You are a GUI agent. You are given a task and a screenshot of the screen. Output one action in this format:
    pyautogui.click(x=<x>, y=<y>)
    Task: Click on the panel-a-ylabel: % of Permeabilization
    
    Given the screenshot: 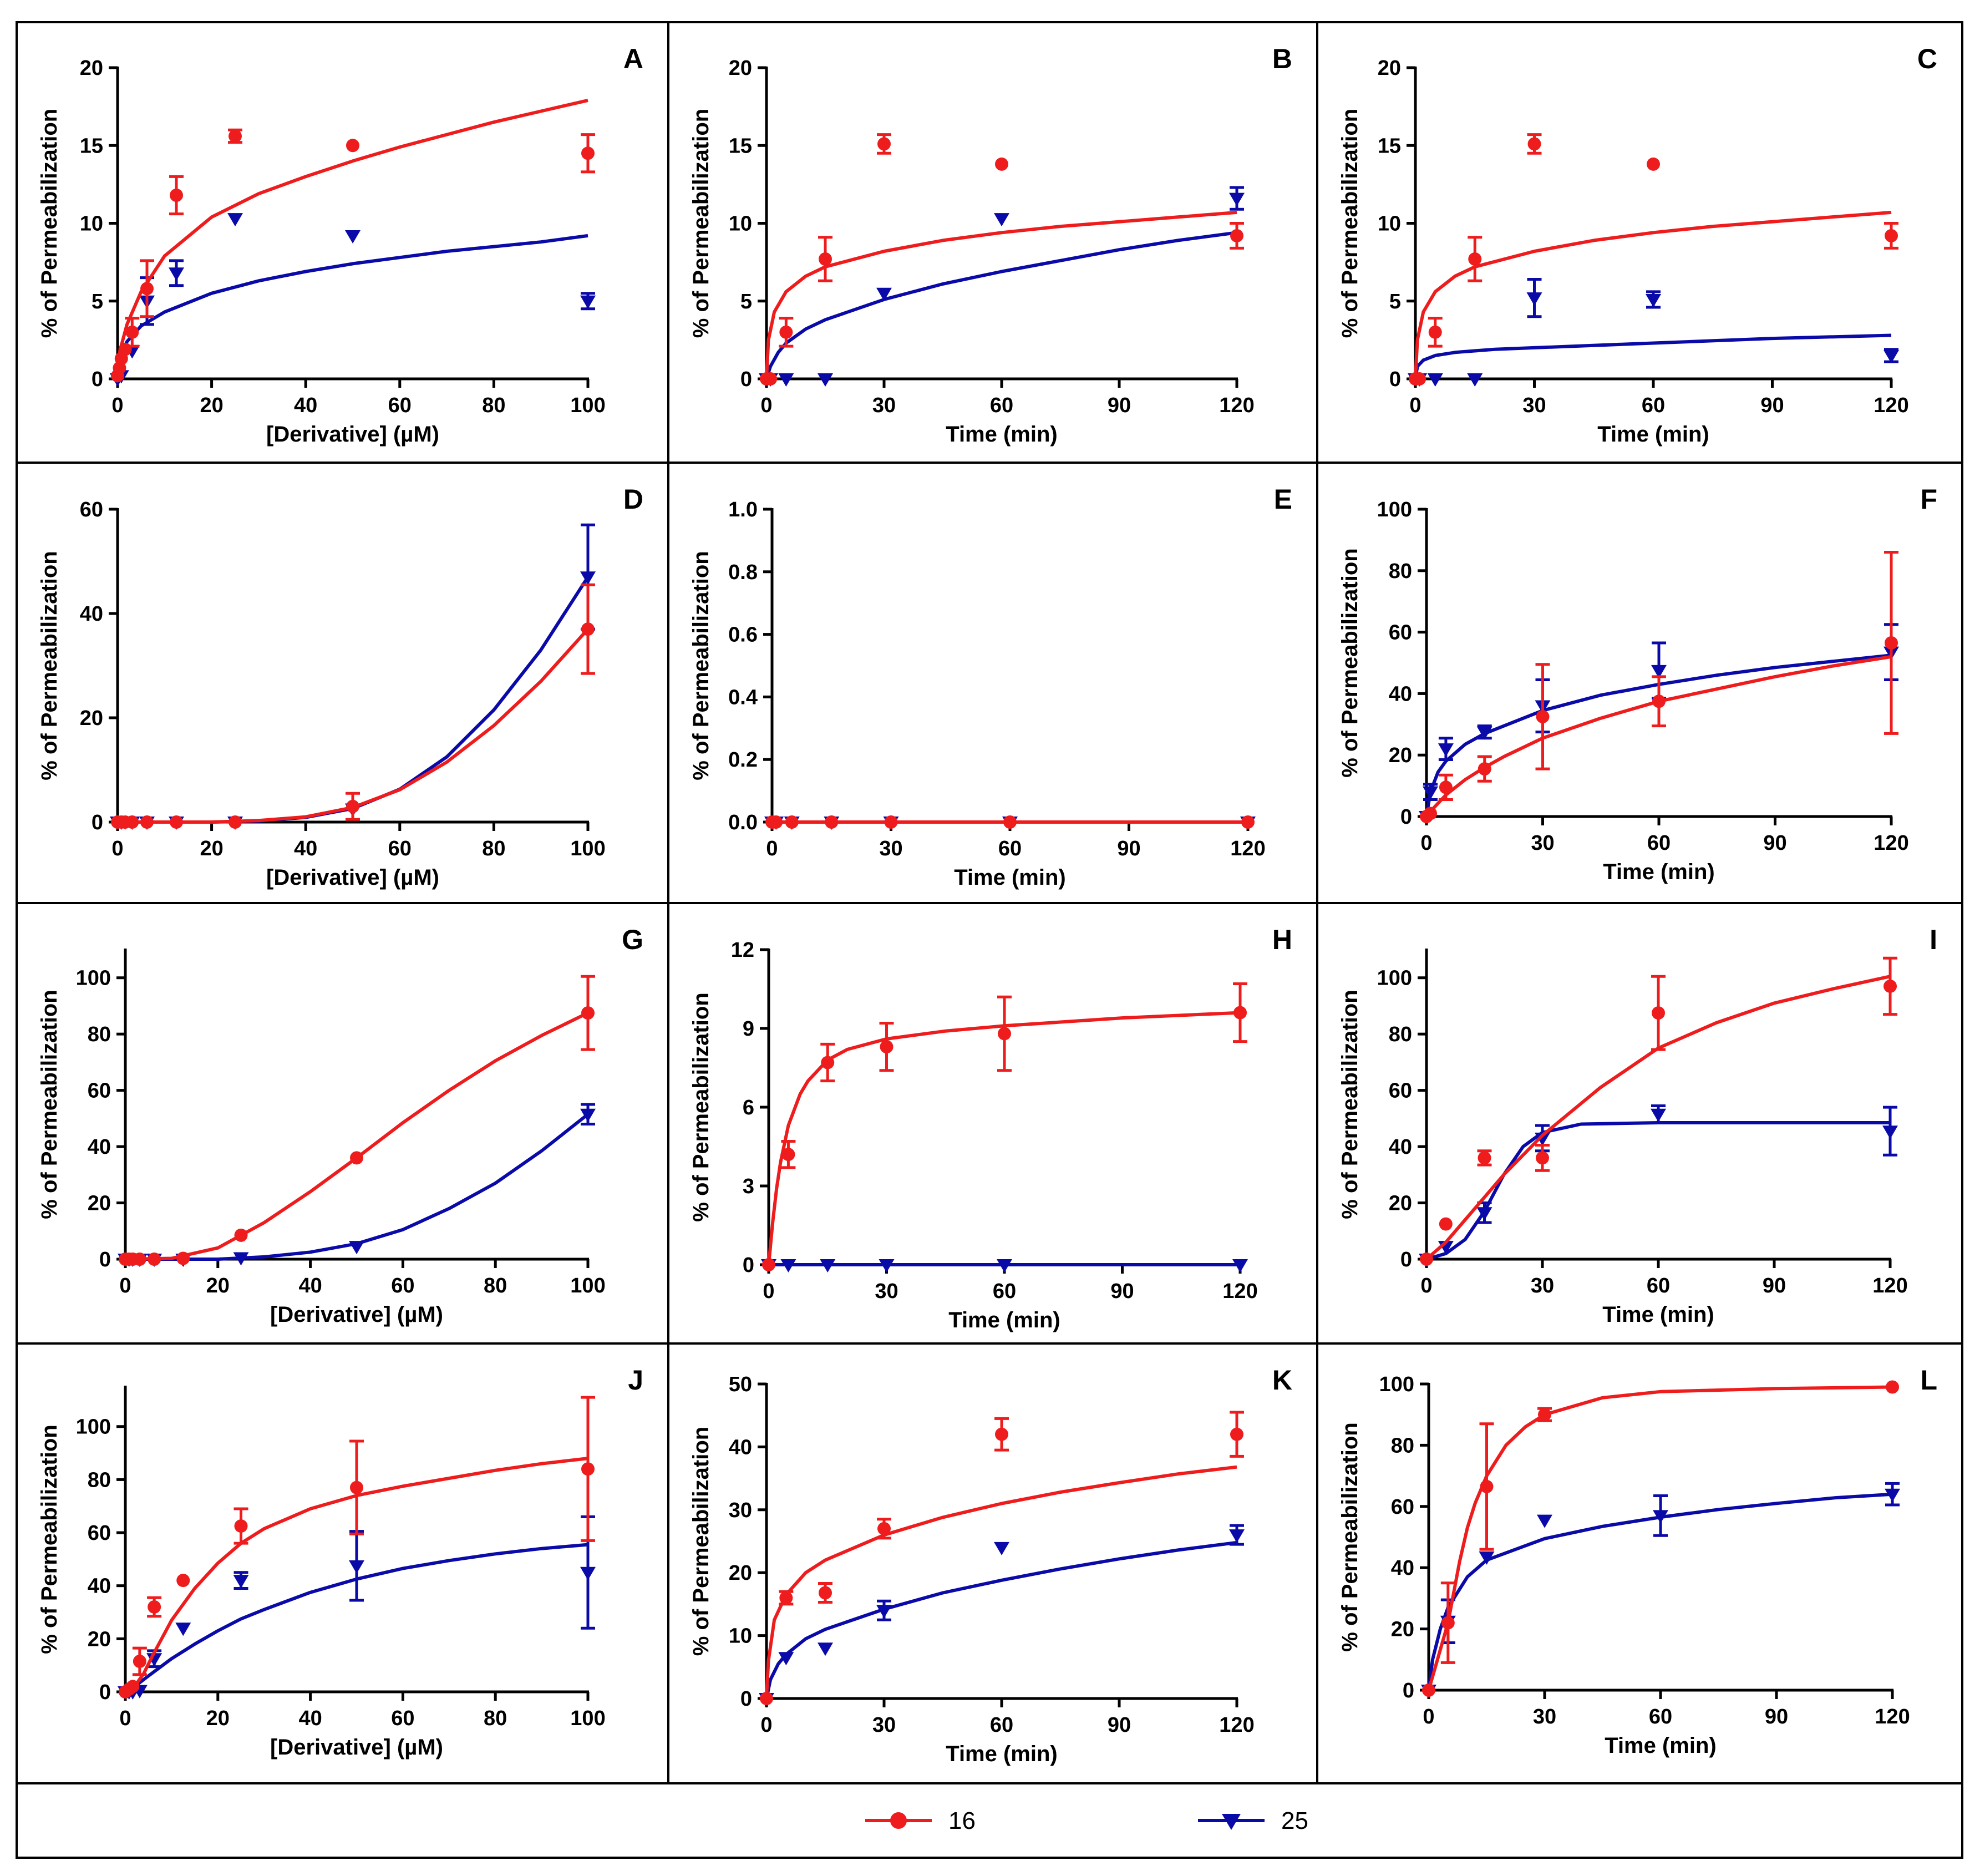 What is the action you would take?
    pyautogui.click(x=49, y=223)
    